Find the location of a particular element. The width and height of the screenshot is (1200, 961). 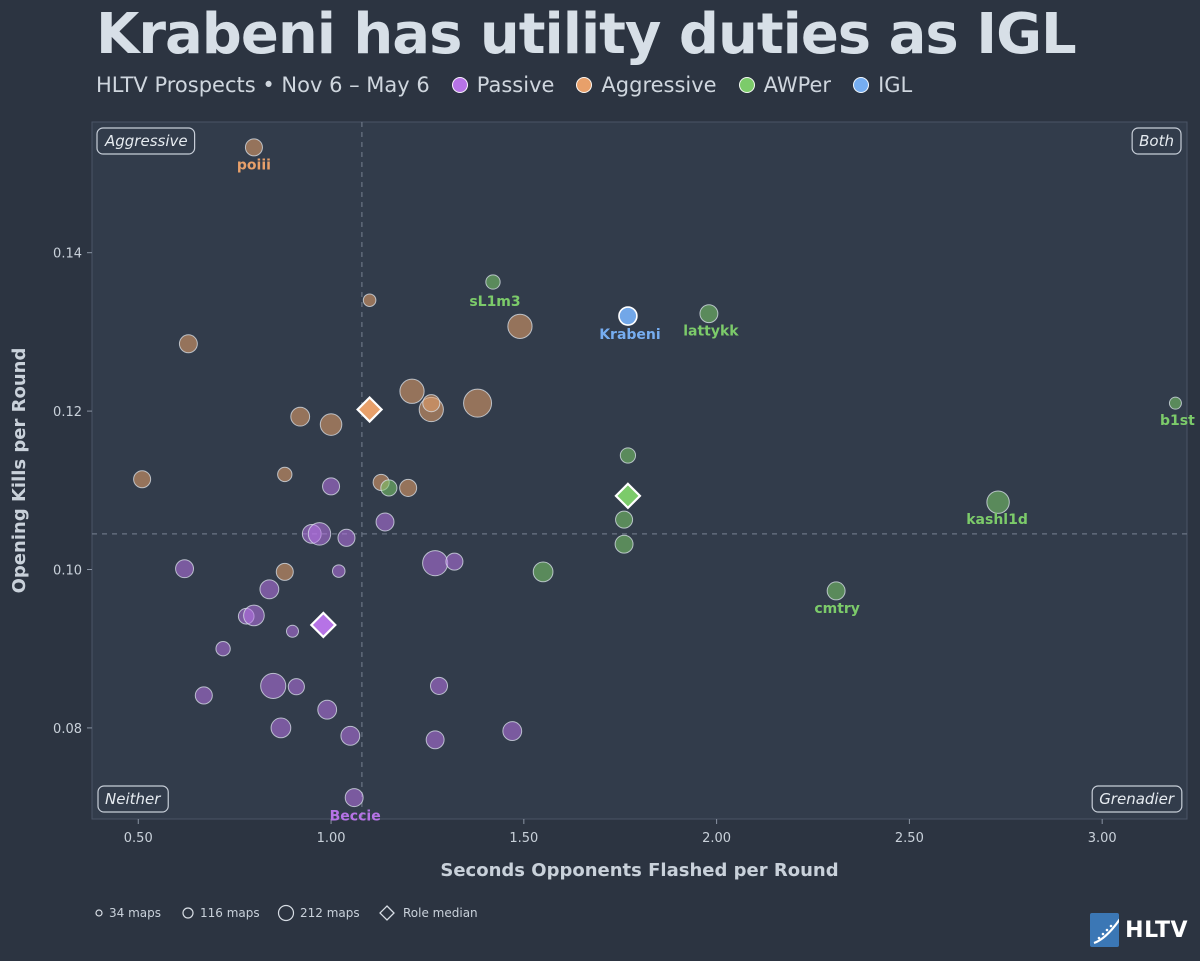

corner-label-neither: Neither is located at coordinates (133, 799).